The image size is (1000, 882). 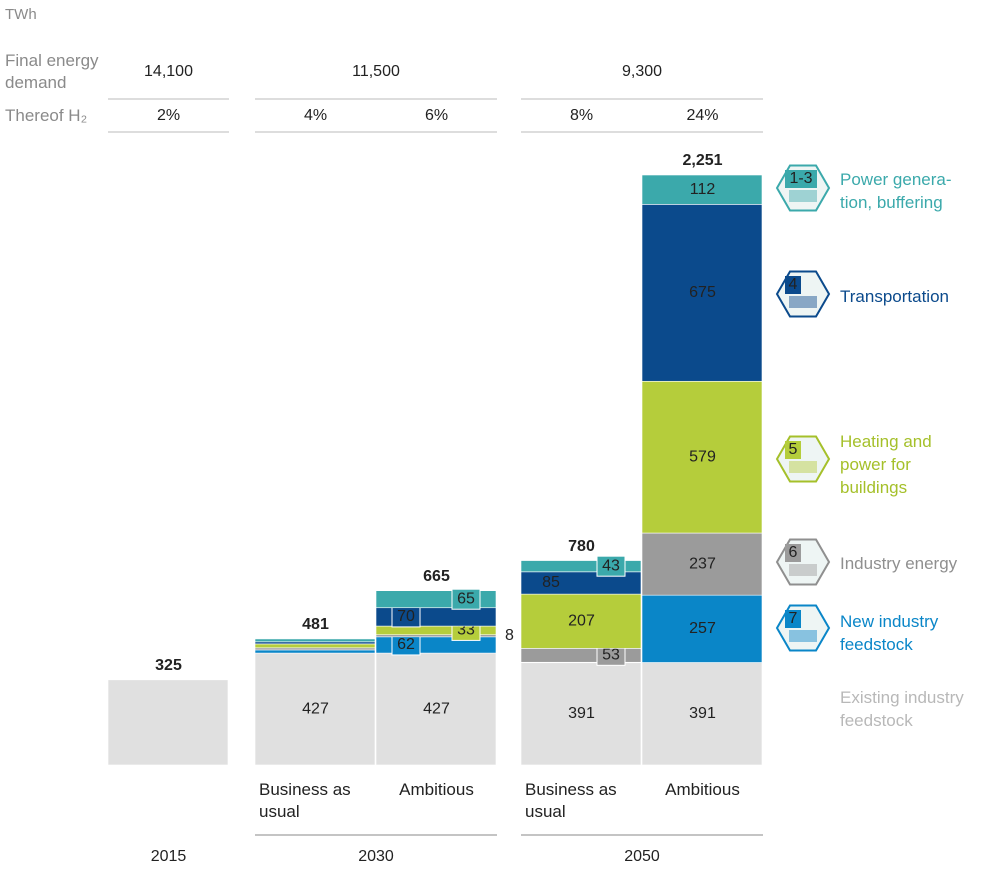 I want to click on legend-label: Power genera­tion, buffering, so click(x=896, y=191).